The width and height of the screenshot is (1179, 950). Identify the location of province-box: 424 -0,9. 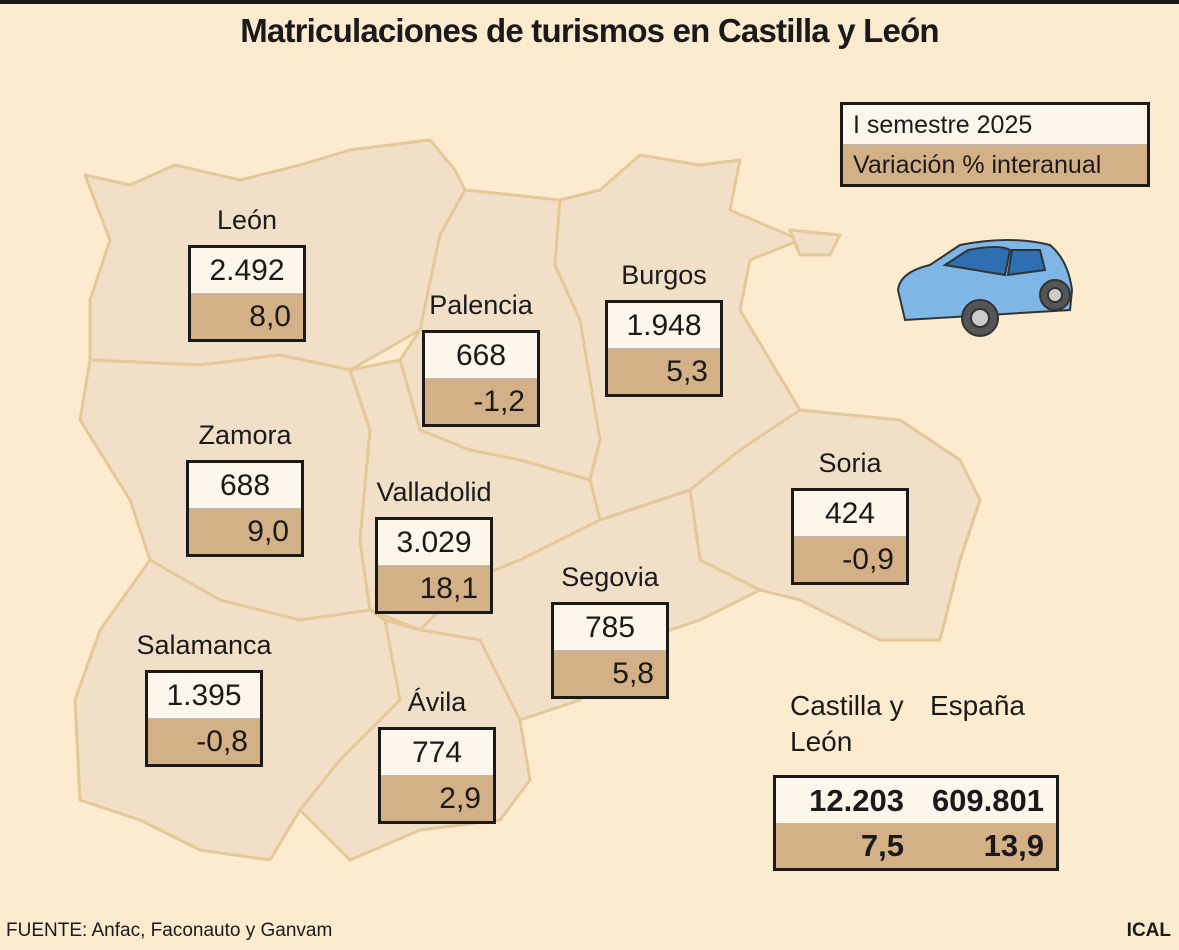
(850, 536).